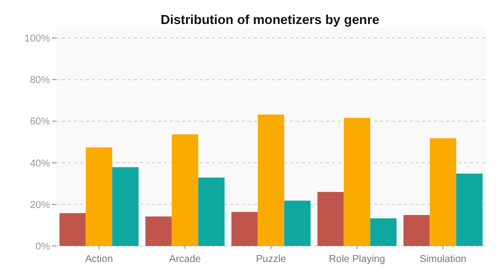  What do you see at coordinates (443, 259) in the screenshot?
I see `x-tick-label: Simulation` at bounding box center [443, 259].